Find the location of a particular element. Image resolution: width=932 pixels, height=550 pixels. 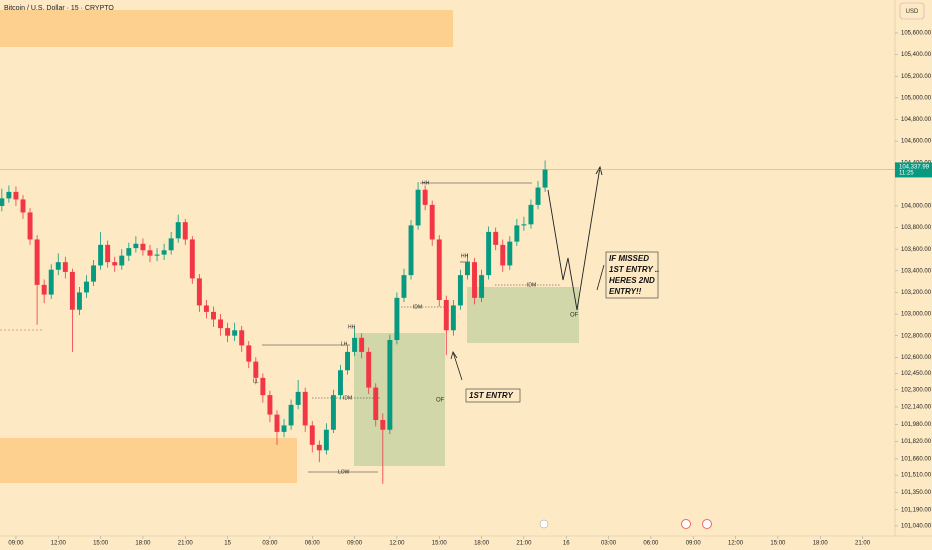

annotation: LH is located at coordinates (344, 344).